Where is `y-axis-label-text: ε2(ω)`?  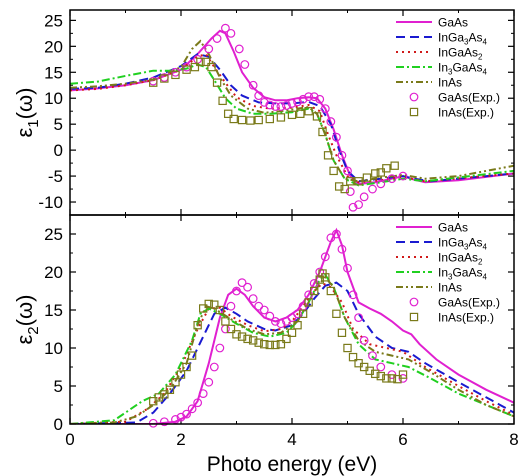
y-axis-label-text: ε2(ω) is located at coordinates (27, 320).